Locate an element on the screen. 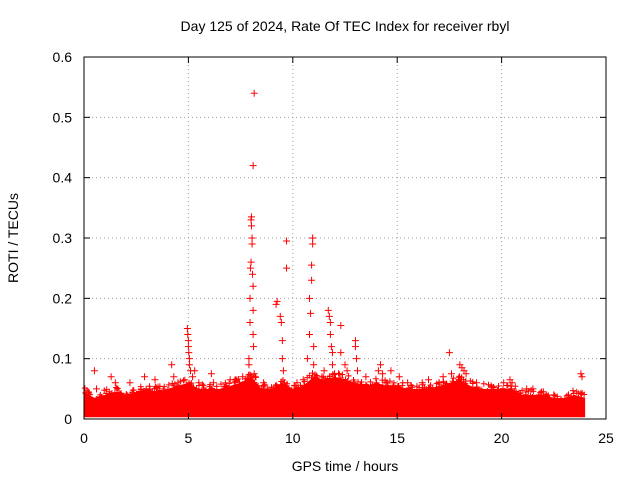 Image resolution: width=640 pixels, height=485 pixels. y-tick-label: 0.4 is located at coordinates (63, 178).